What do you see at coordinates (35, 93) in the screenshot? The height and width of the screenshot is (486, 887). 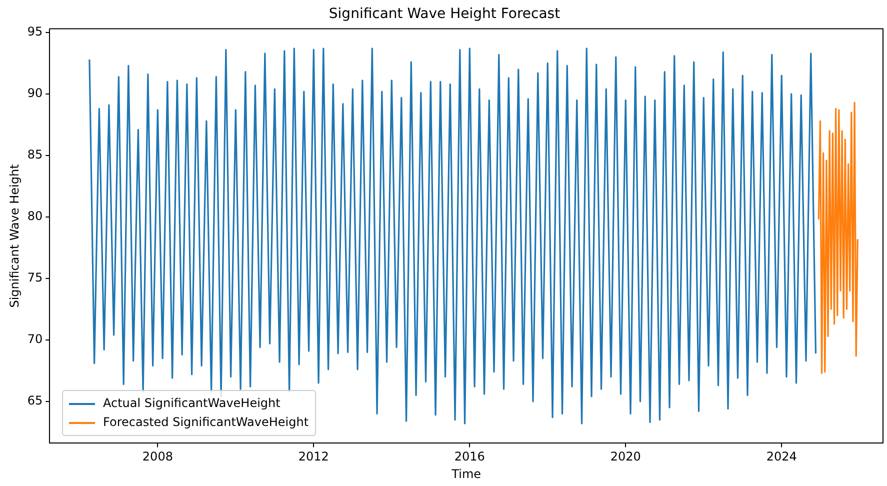 I see `y-tick-label: 90` at bounding box center [35, 93].